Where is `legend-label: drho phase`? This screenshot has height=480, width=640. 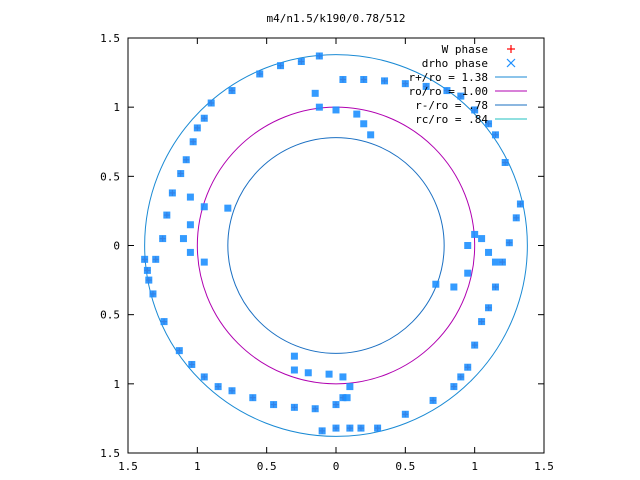 legend-label: drho phase is located at coordinates (455, 63).